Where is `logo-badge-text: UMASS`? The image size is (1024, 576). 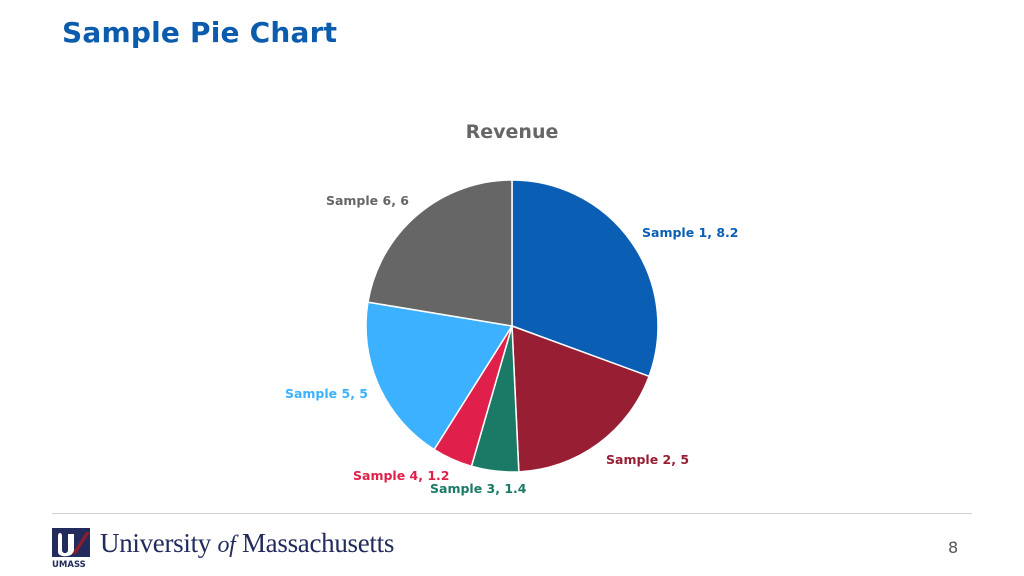
logo-badge-text: UMASS is located at coordinates (69, 564).